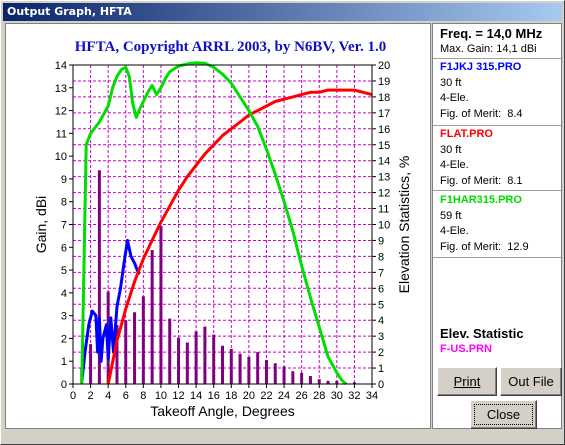 This screenshot has width=565, height=445. Describe the element at coordinates (73, 396) in the screenshot. I see `x-tick-label: 0` at that location.